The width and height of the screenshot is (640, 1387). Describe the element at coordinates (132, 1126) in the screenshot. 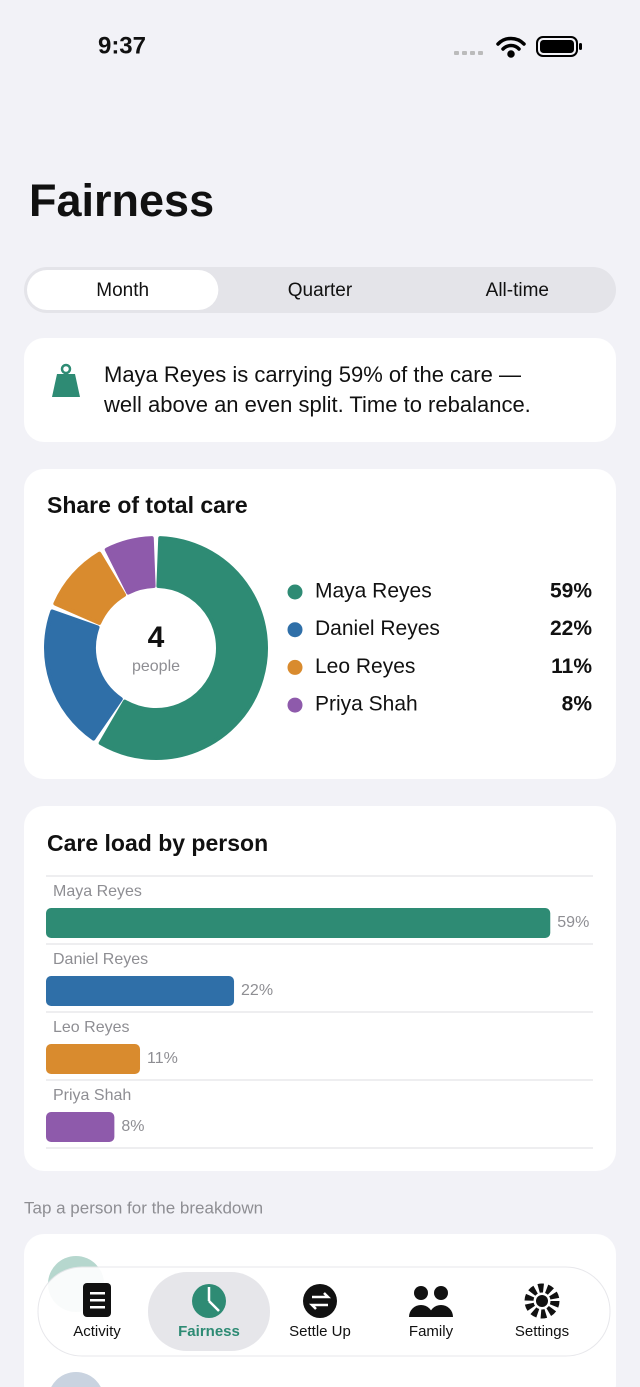

I see `bar-value-label: 8%` at that location.